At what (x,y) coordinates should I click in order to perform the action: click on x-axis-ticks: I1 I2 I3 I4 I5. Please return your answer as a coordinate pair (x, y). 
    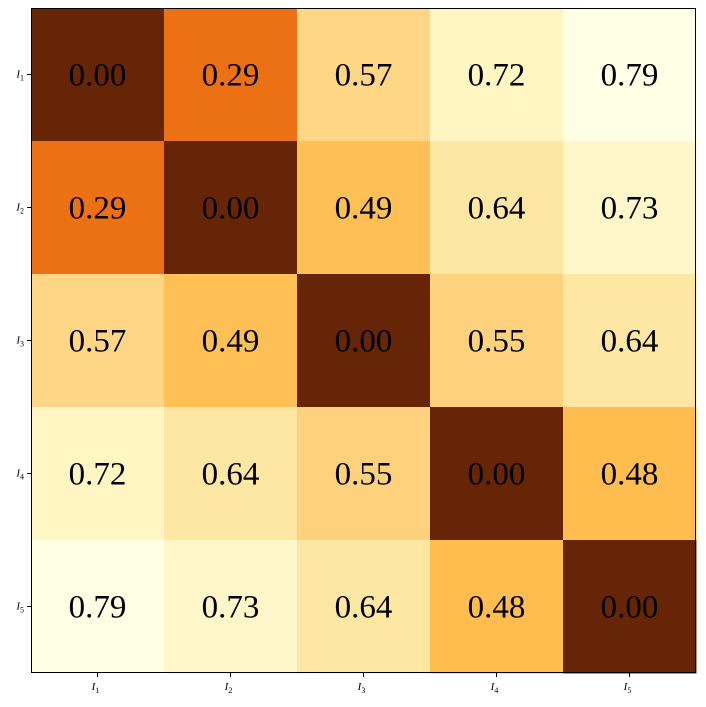
    Looking at the image, I should click on (361, 684).